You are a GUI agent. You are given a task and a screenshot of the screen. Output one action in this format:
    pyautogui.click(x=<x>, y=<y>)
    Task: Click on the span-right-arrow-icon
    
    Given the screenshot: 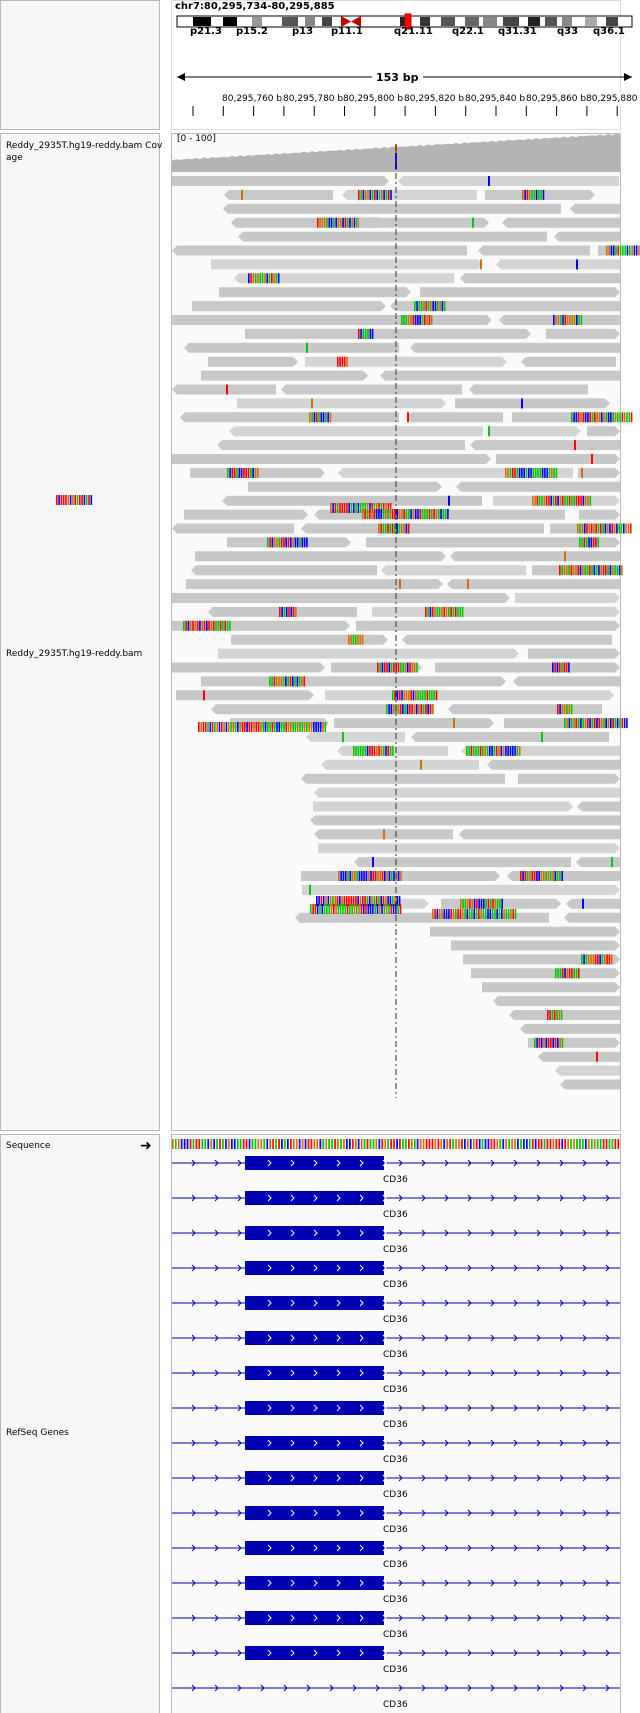 What is the action you would take?
    pyautogui.click(x=628, y=77)
    